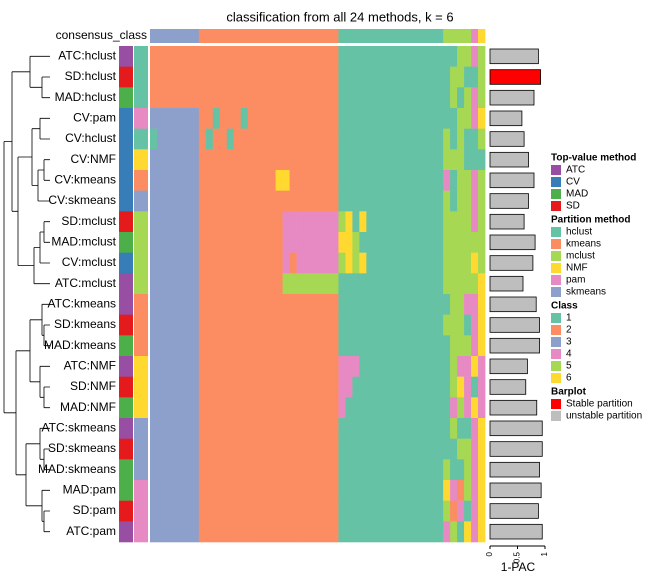 The image size is (648, 576). Describe the element at coordinates (126, 449) in the screenshot. I see `top-value-cell` at that location.